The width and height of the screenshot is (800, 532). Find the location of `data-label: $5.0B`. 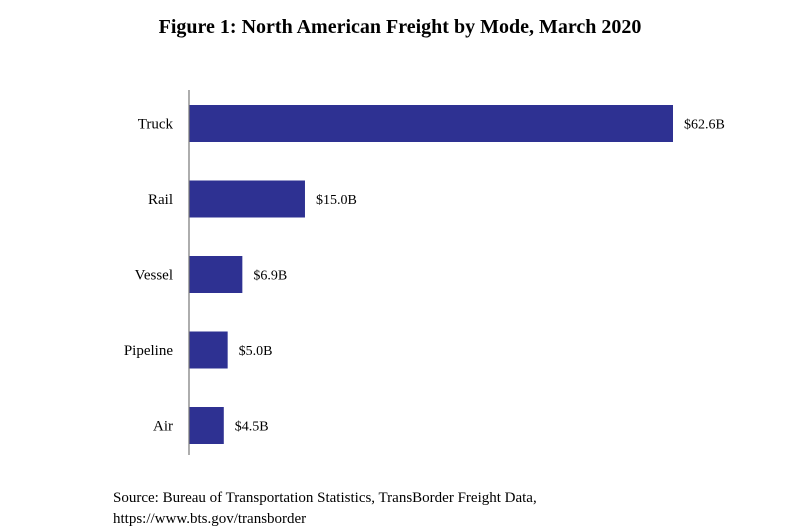

data-label: $5.0B is located at coordinates (256, 351).